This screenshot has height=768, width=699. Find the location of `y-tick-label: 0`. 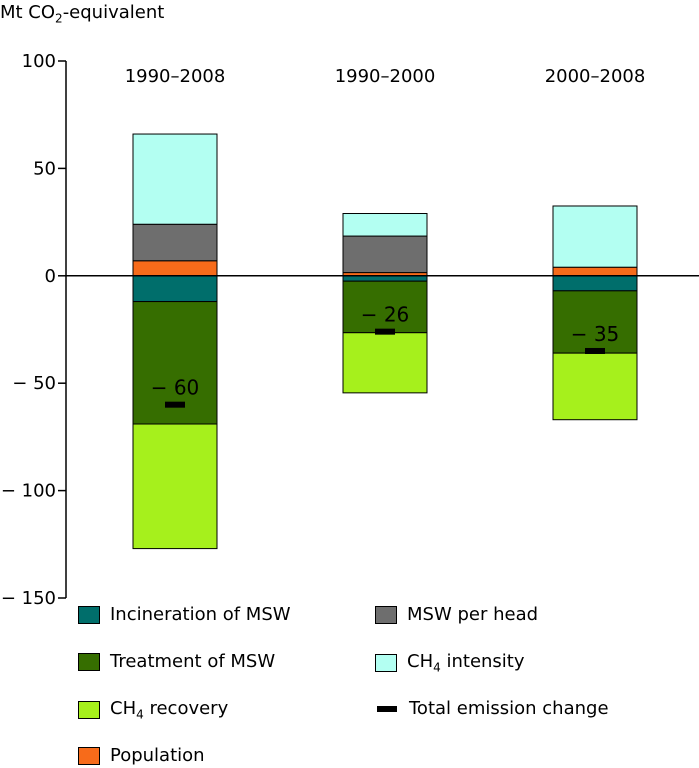

y-tick-label: 0 is located at coordinates (50, 276).